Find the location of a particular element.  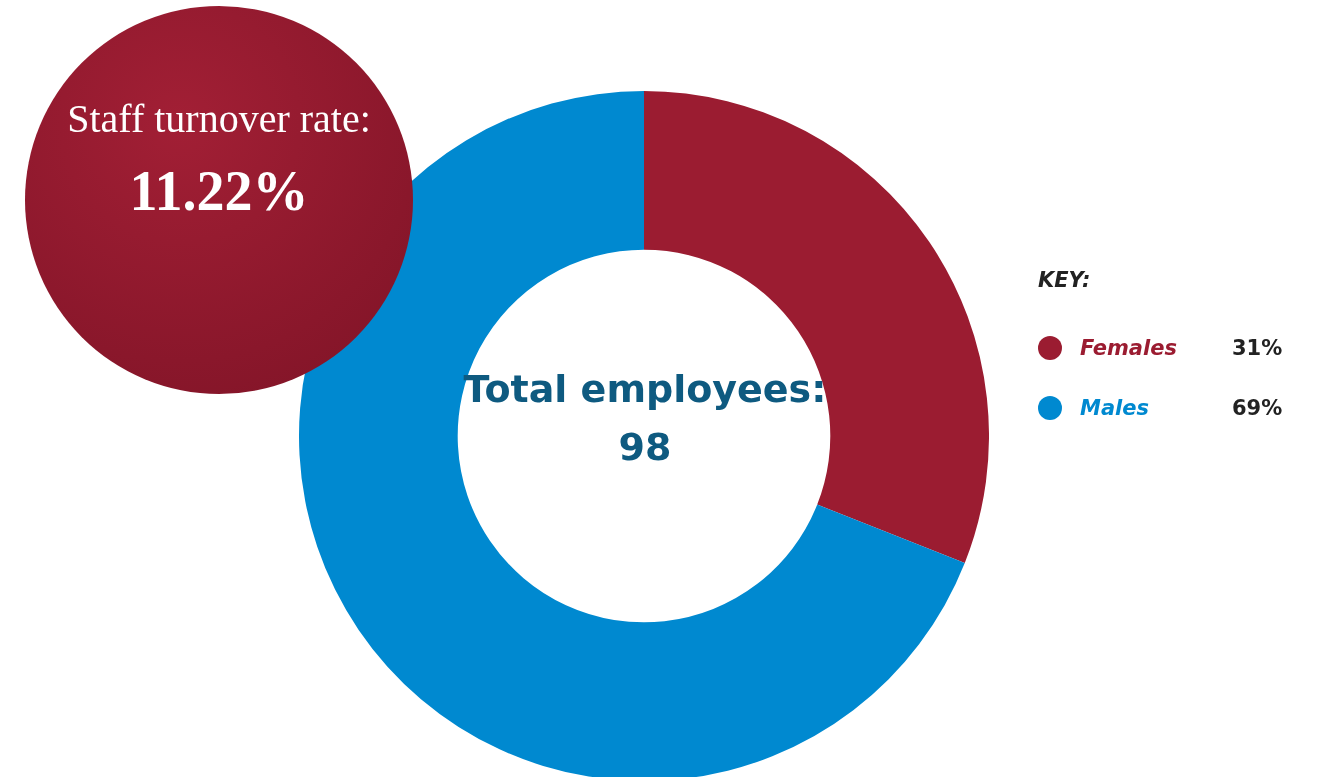

text: Total employees: is located at coordinates (645, 389).